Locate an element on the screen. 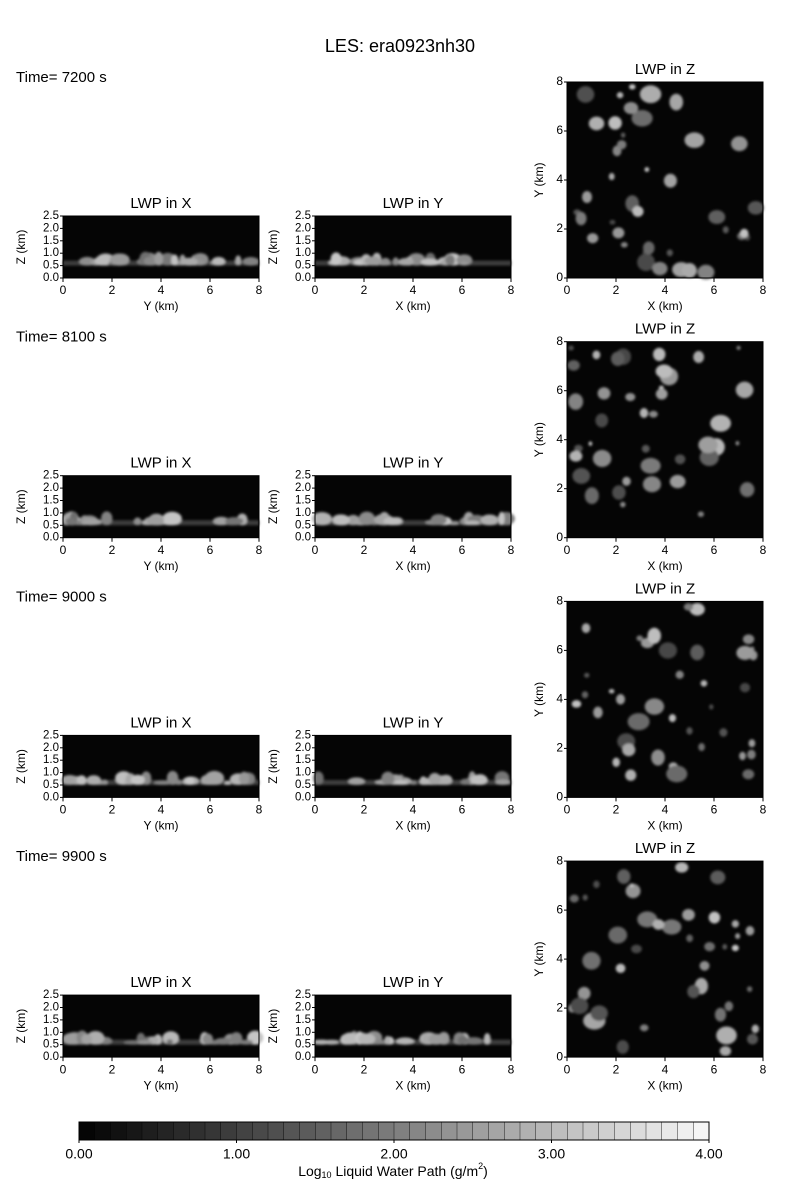 Image resolution: width=800 pixels, height=1200 pixels. time-label: Time= 8100 s is located at coordinates (61, 337).